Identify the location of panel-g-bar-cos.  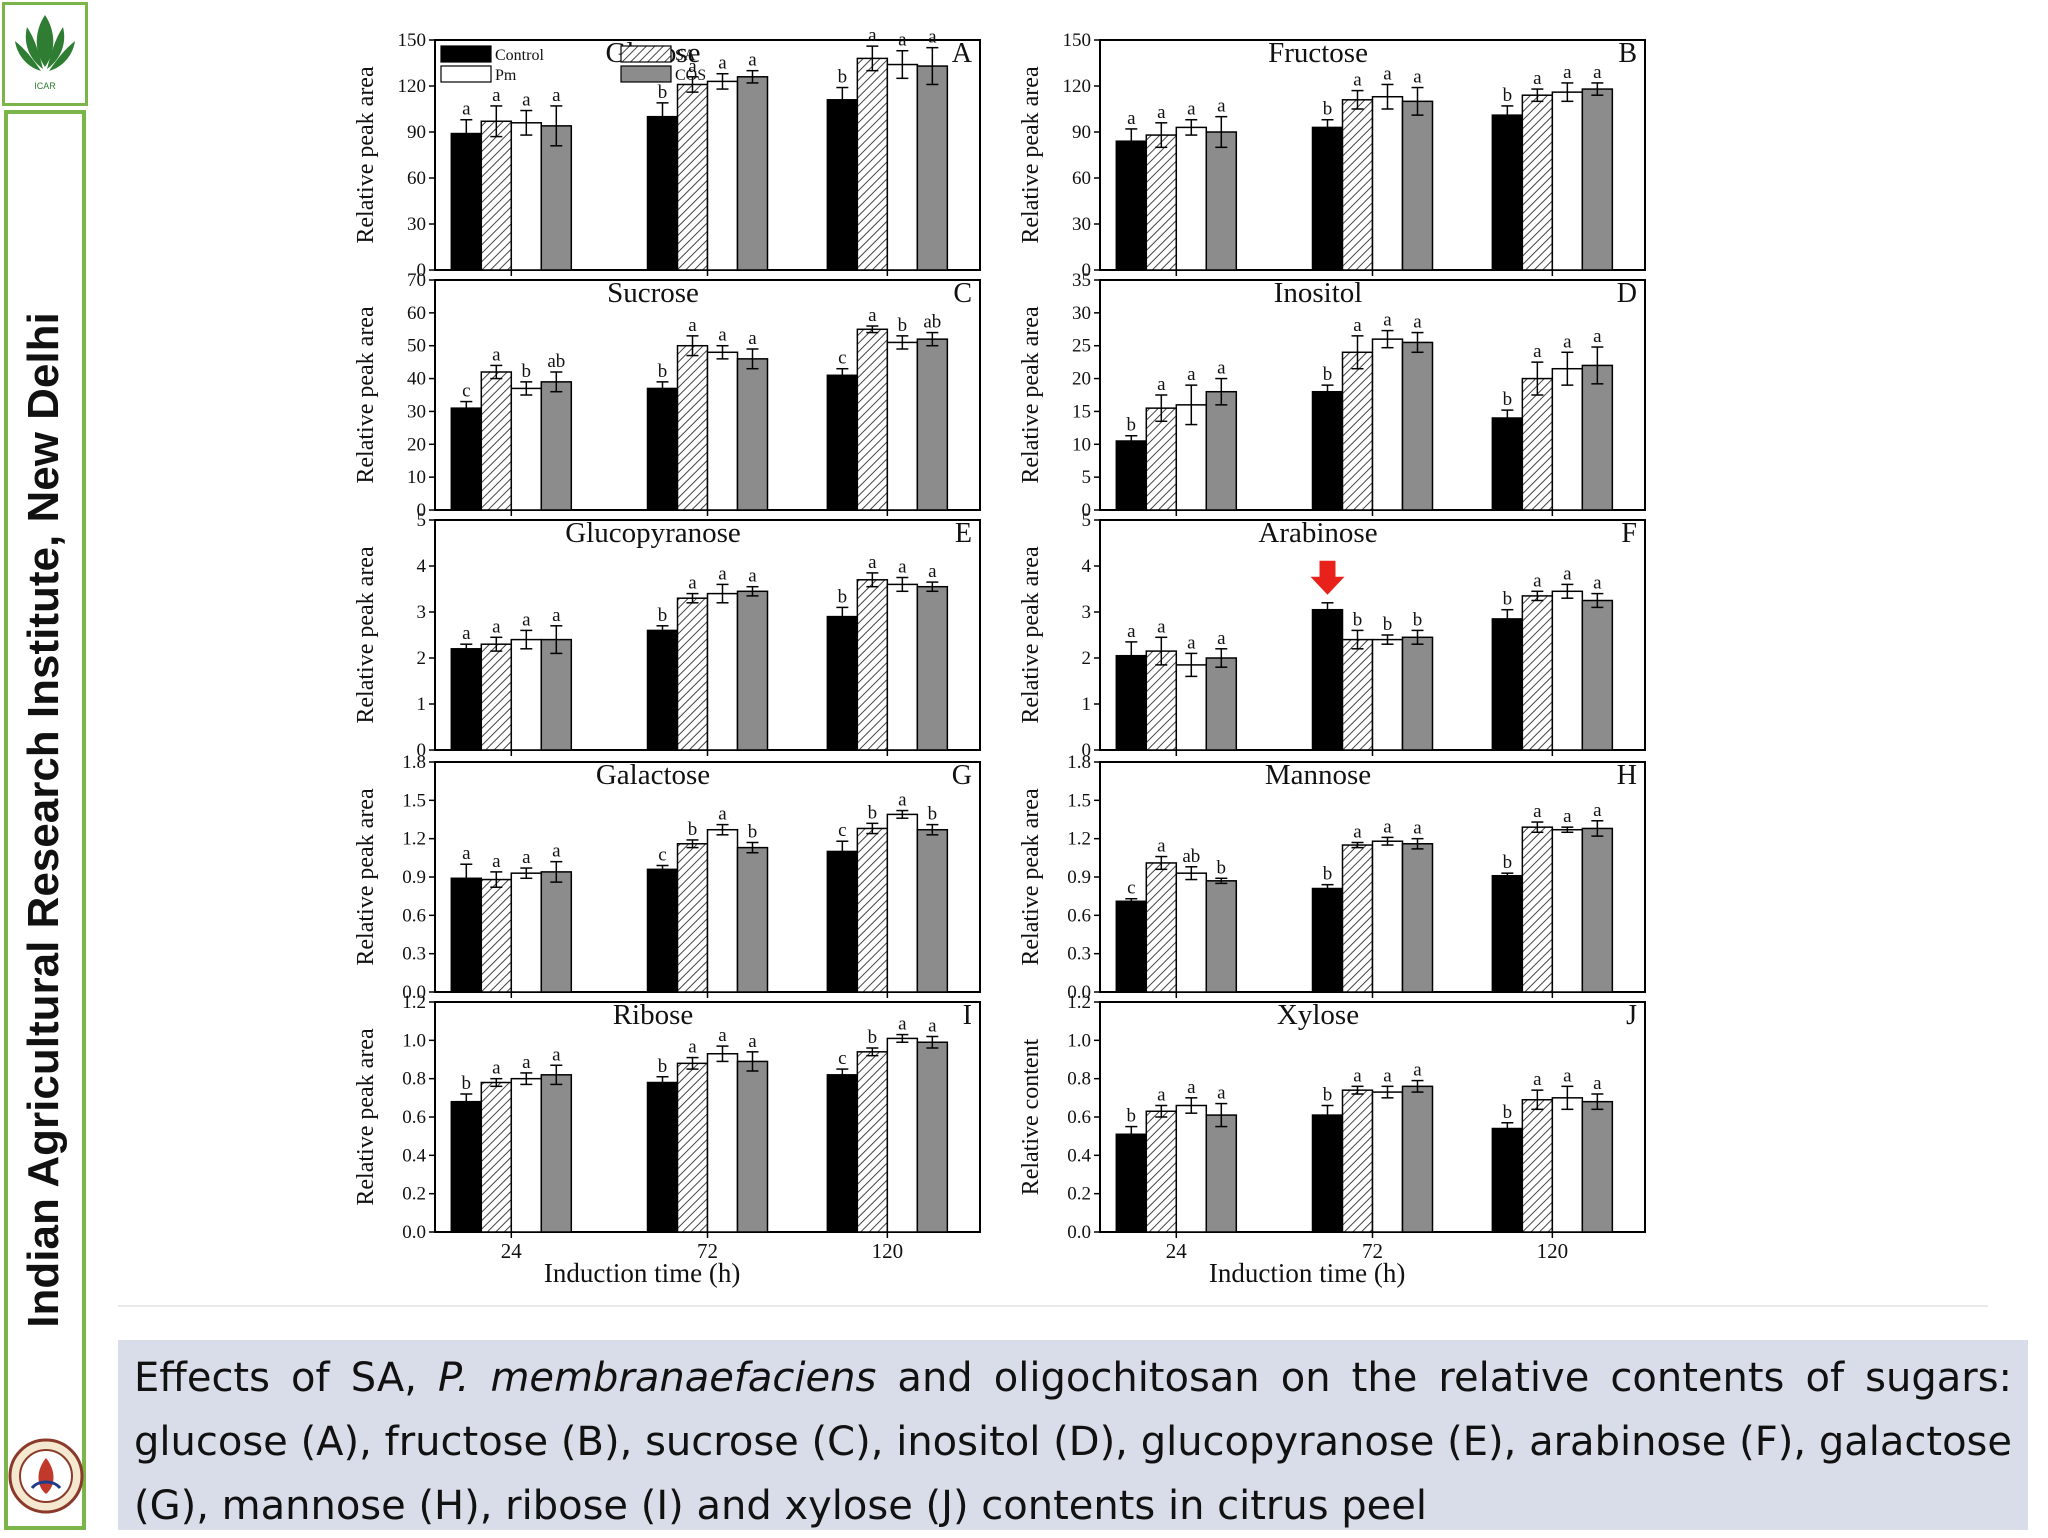
(556, 932).